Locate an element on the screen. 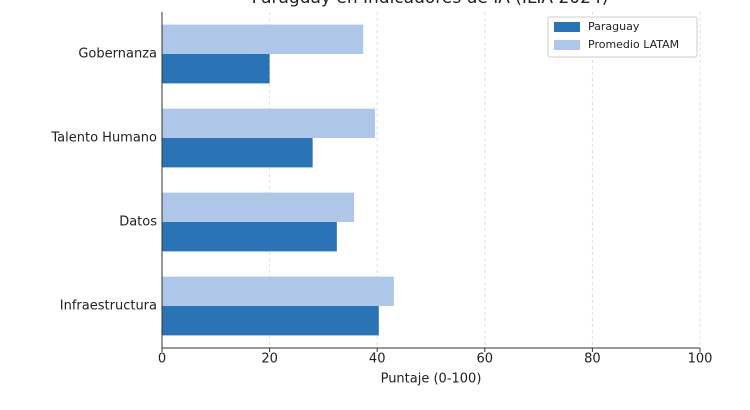  x-tick-label: 60 is located at coordinates (485, 359).